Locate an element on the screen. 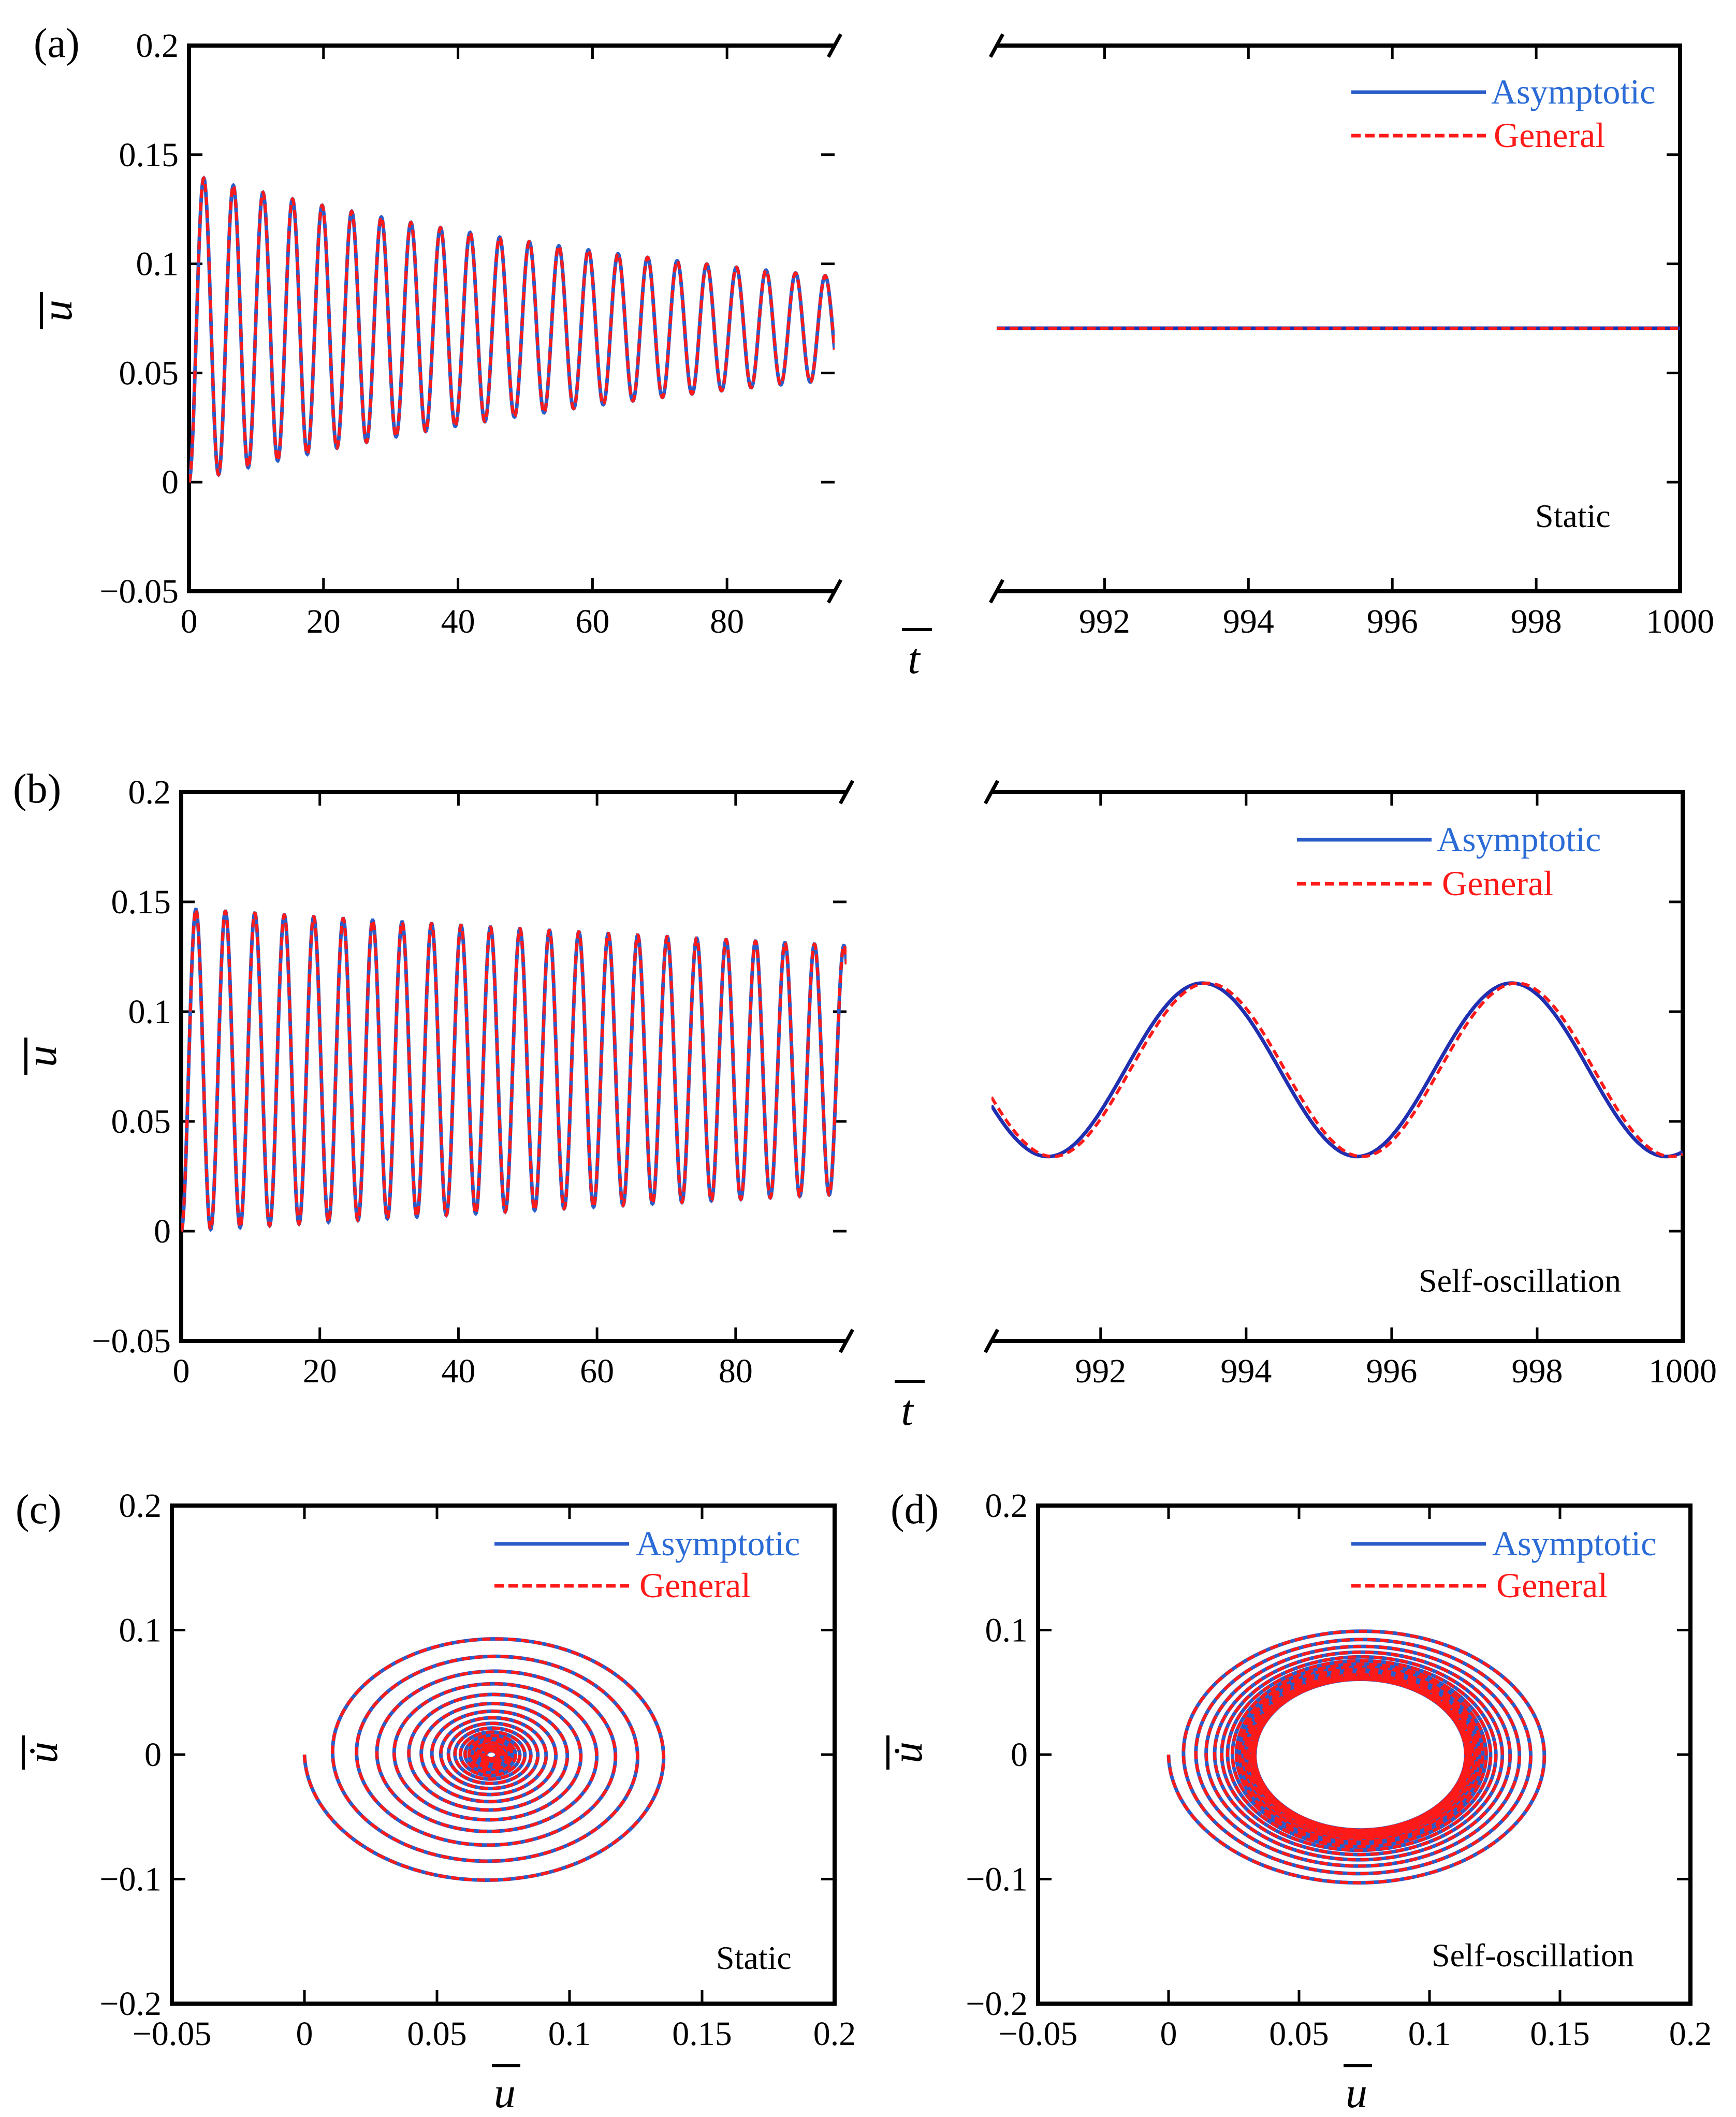 The image size is (1736, 2117). panel-b-right-xtick-label: 998 is located at coordinates (1537, 1371).